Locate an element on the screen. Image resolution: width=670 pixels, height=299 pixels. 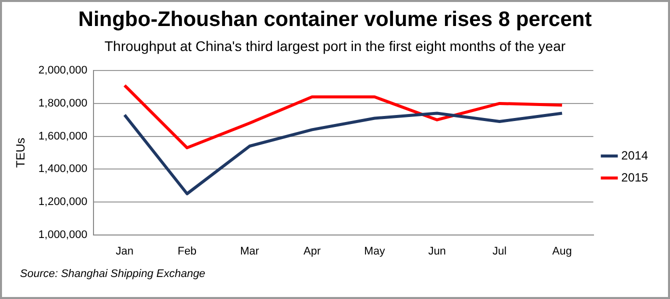
y-tick-label: 1,600,000 is located at coordinates (63, 136).